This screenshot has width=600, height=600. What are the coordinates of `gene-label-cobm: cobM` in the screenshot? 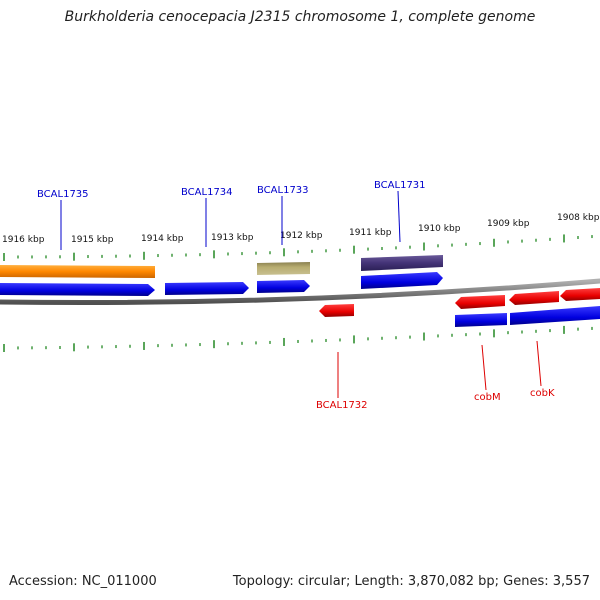 It's located at (487, 397).